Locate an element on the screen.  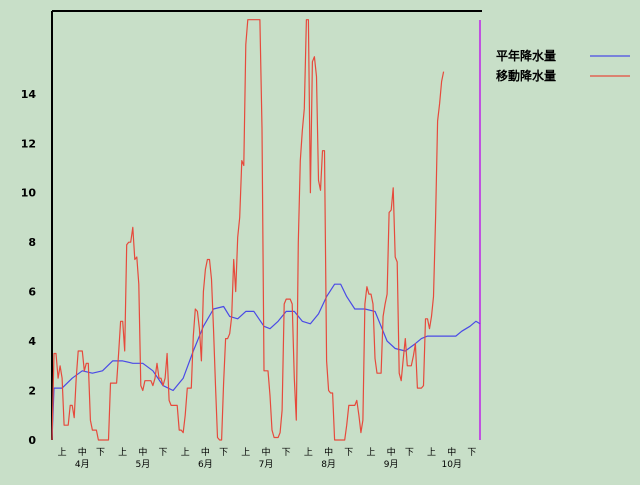
month-label: 5月 is located at coordinates (142, 464).